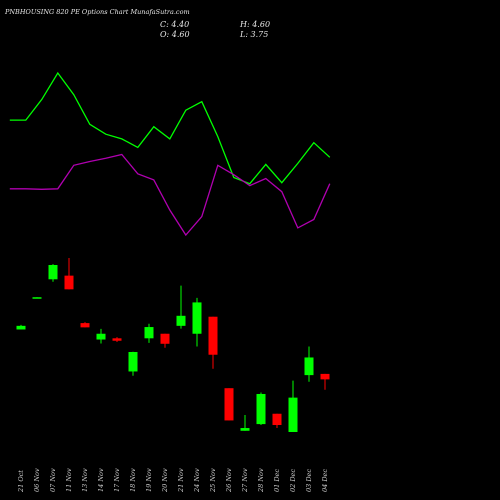  I want to click on candle-17-nov, so click(117, 339).